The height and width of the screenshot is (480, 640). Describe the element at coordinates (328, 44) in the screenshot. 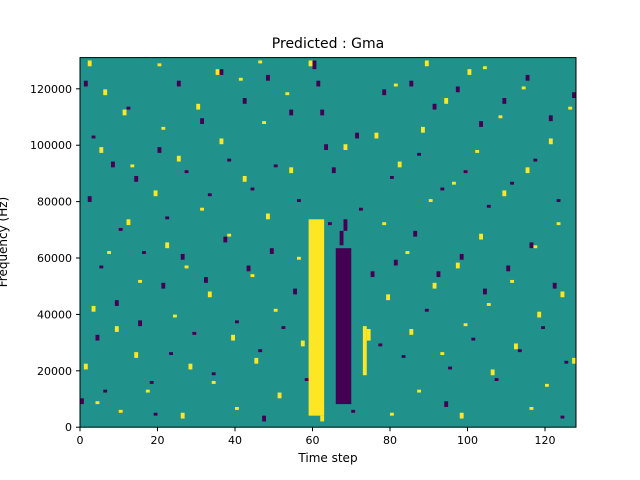

I see `plot-title: Predicted : Gma` at that location.